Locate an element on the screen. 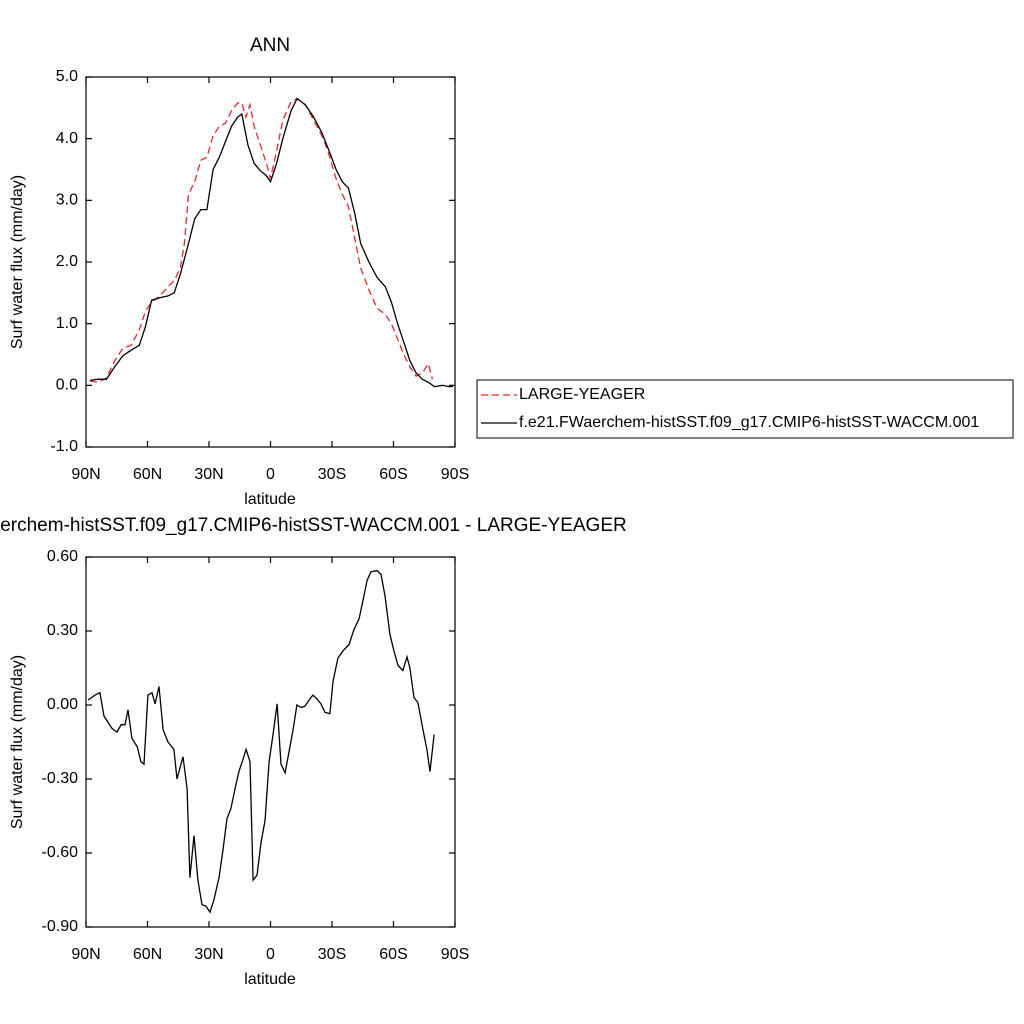 This screenshot has height=1024, width=1024. legend-box is located at coordinates (745, 409).